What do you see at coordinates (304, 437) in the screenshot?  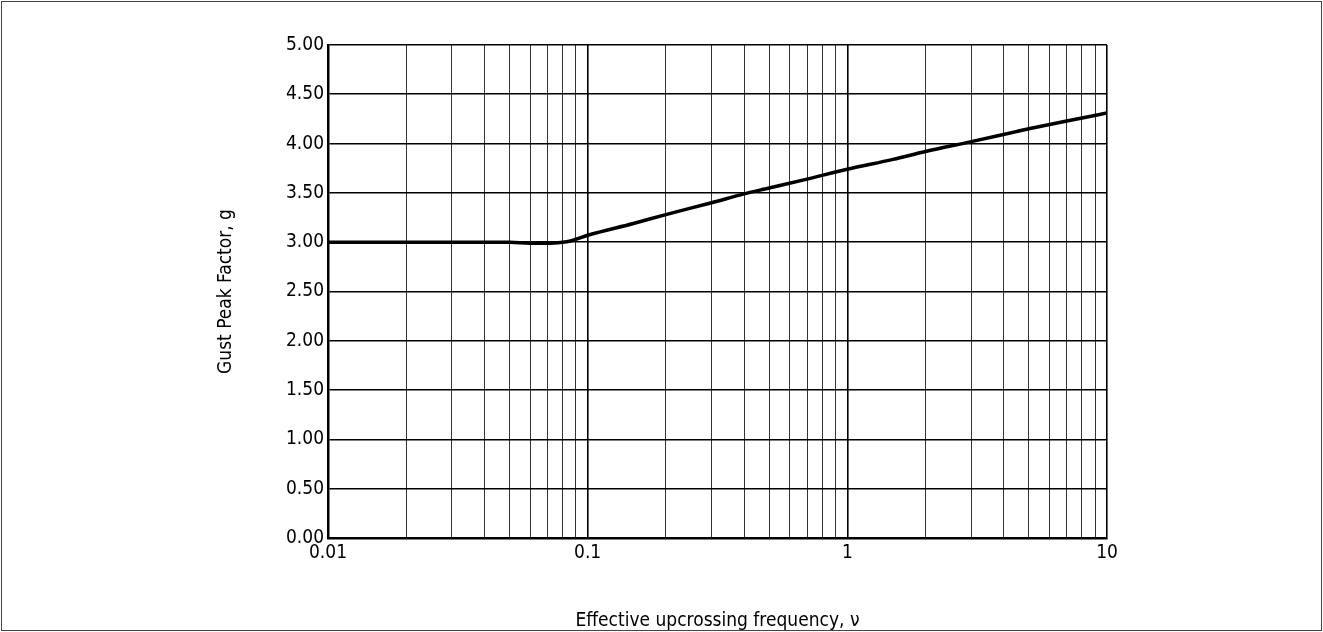 I see `y-tick-label: 1.00` at bounding box center [304, 437].